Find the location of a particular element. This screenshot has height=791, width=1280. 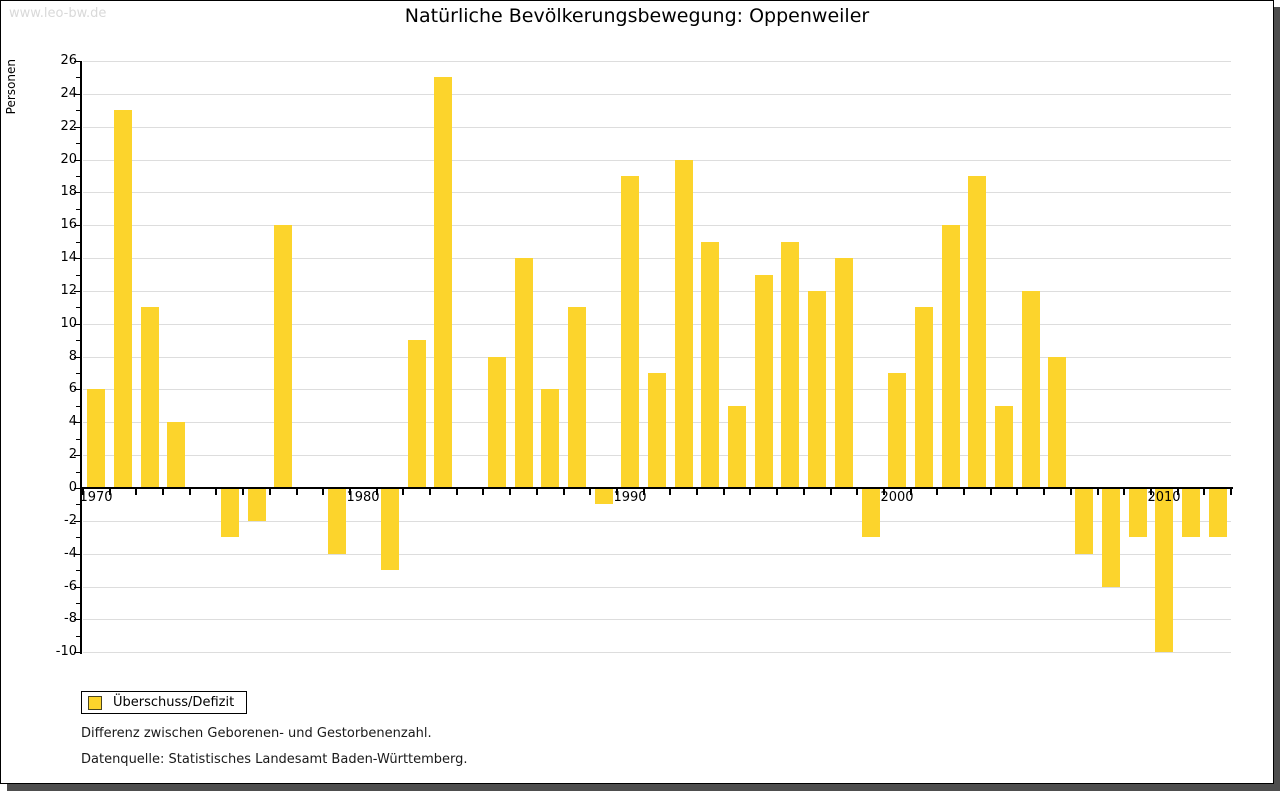

x-axis-year-label: 2000 is located at coordinates (897, 497).